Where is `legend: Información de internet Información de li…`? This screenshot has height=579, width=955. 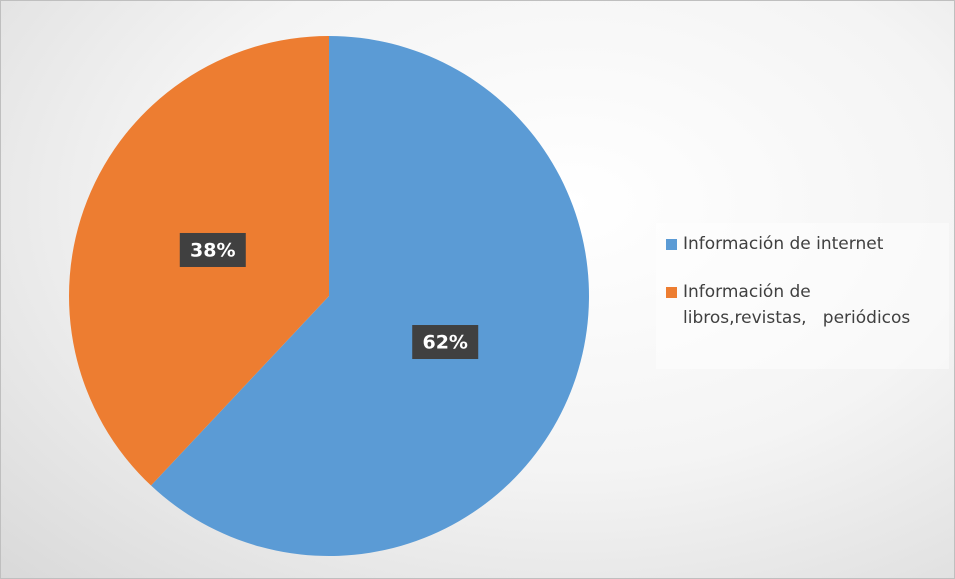 legend: Información de internet Información de li… is located at coordinates (802, 296).